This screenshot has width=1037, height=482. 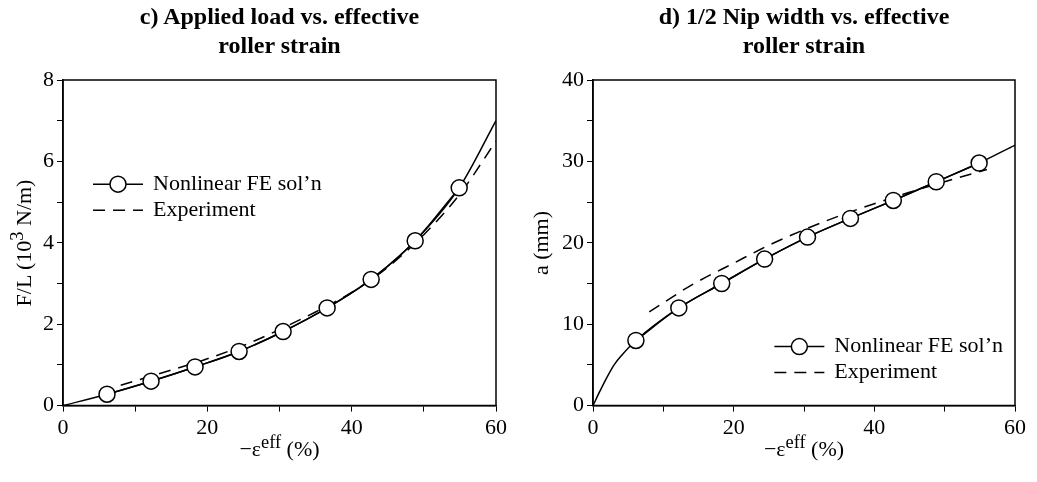 I want to click on y-tick-label: 20, so click(x=573, y=241).